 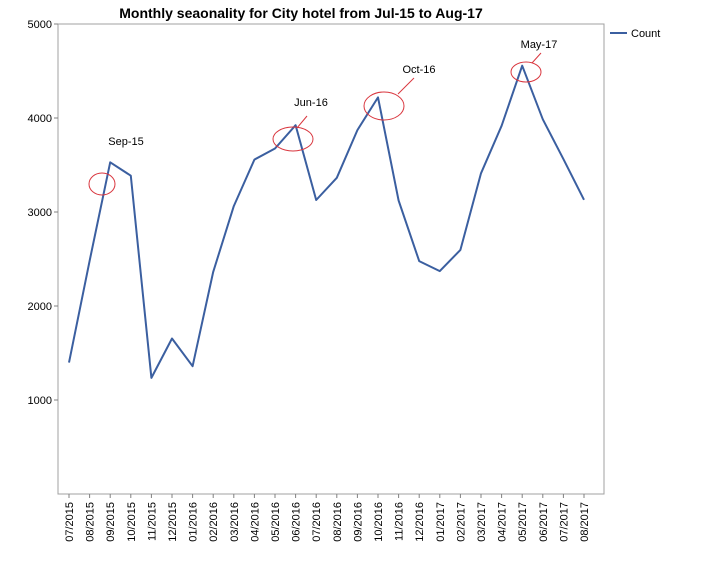 I want to click on x-tick-label: 08/2015, so click(x=91, y=522).